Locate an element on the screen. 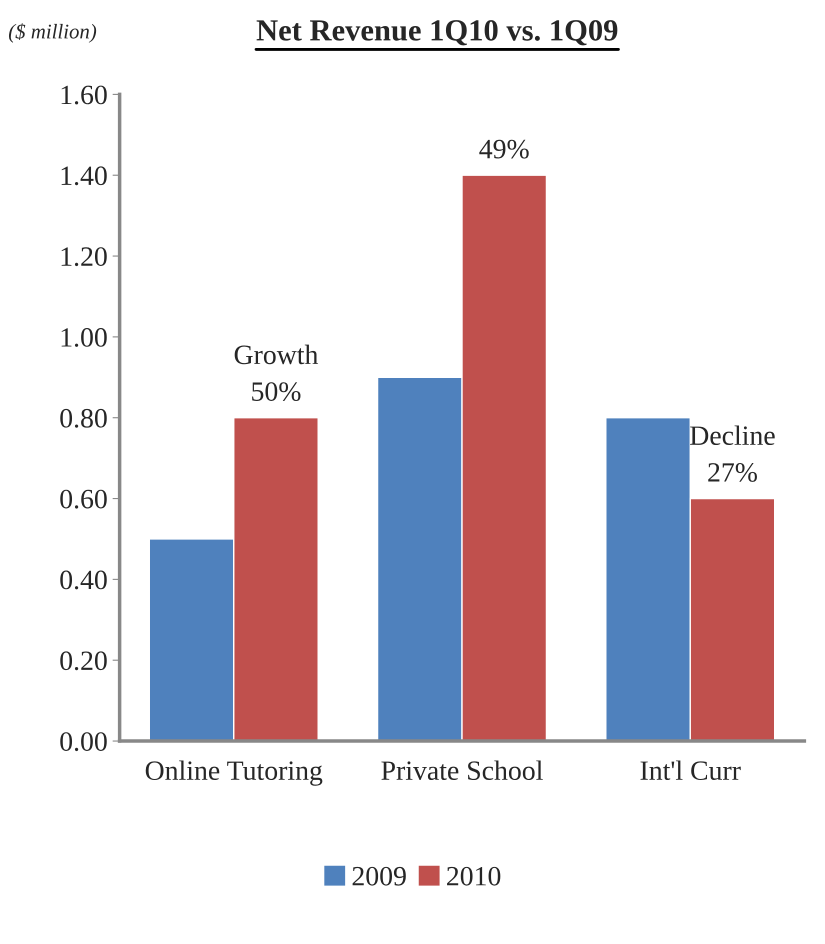 This screenshot has width=825, height=944. y-tick-label: 0.60 is located at coordinates (83, 499).